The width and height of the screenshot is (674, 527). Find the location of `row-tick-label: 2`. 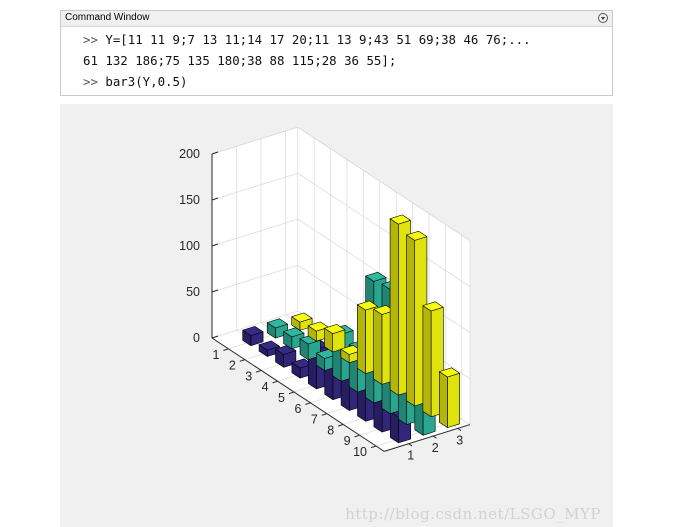

row-tick-label: 2 is located at coordinates (232, 366).